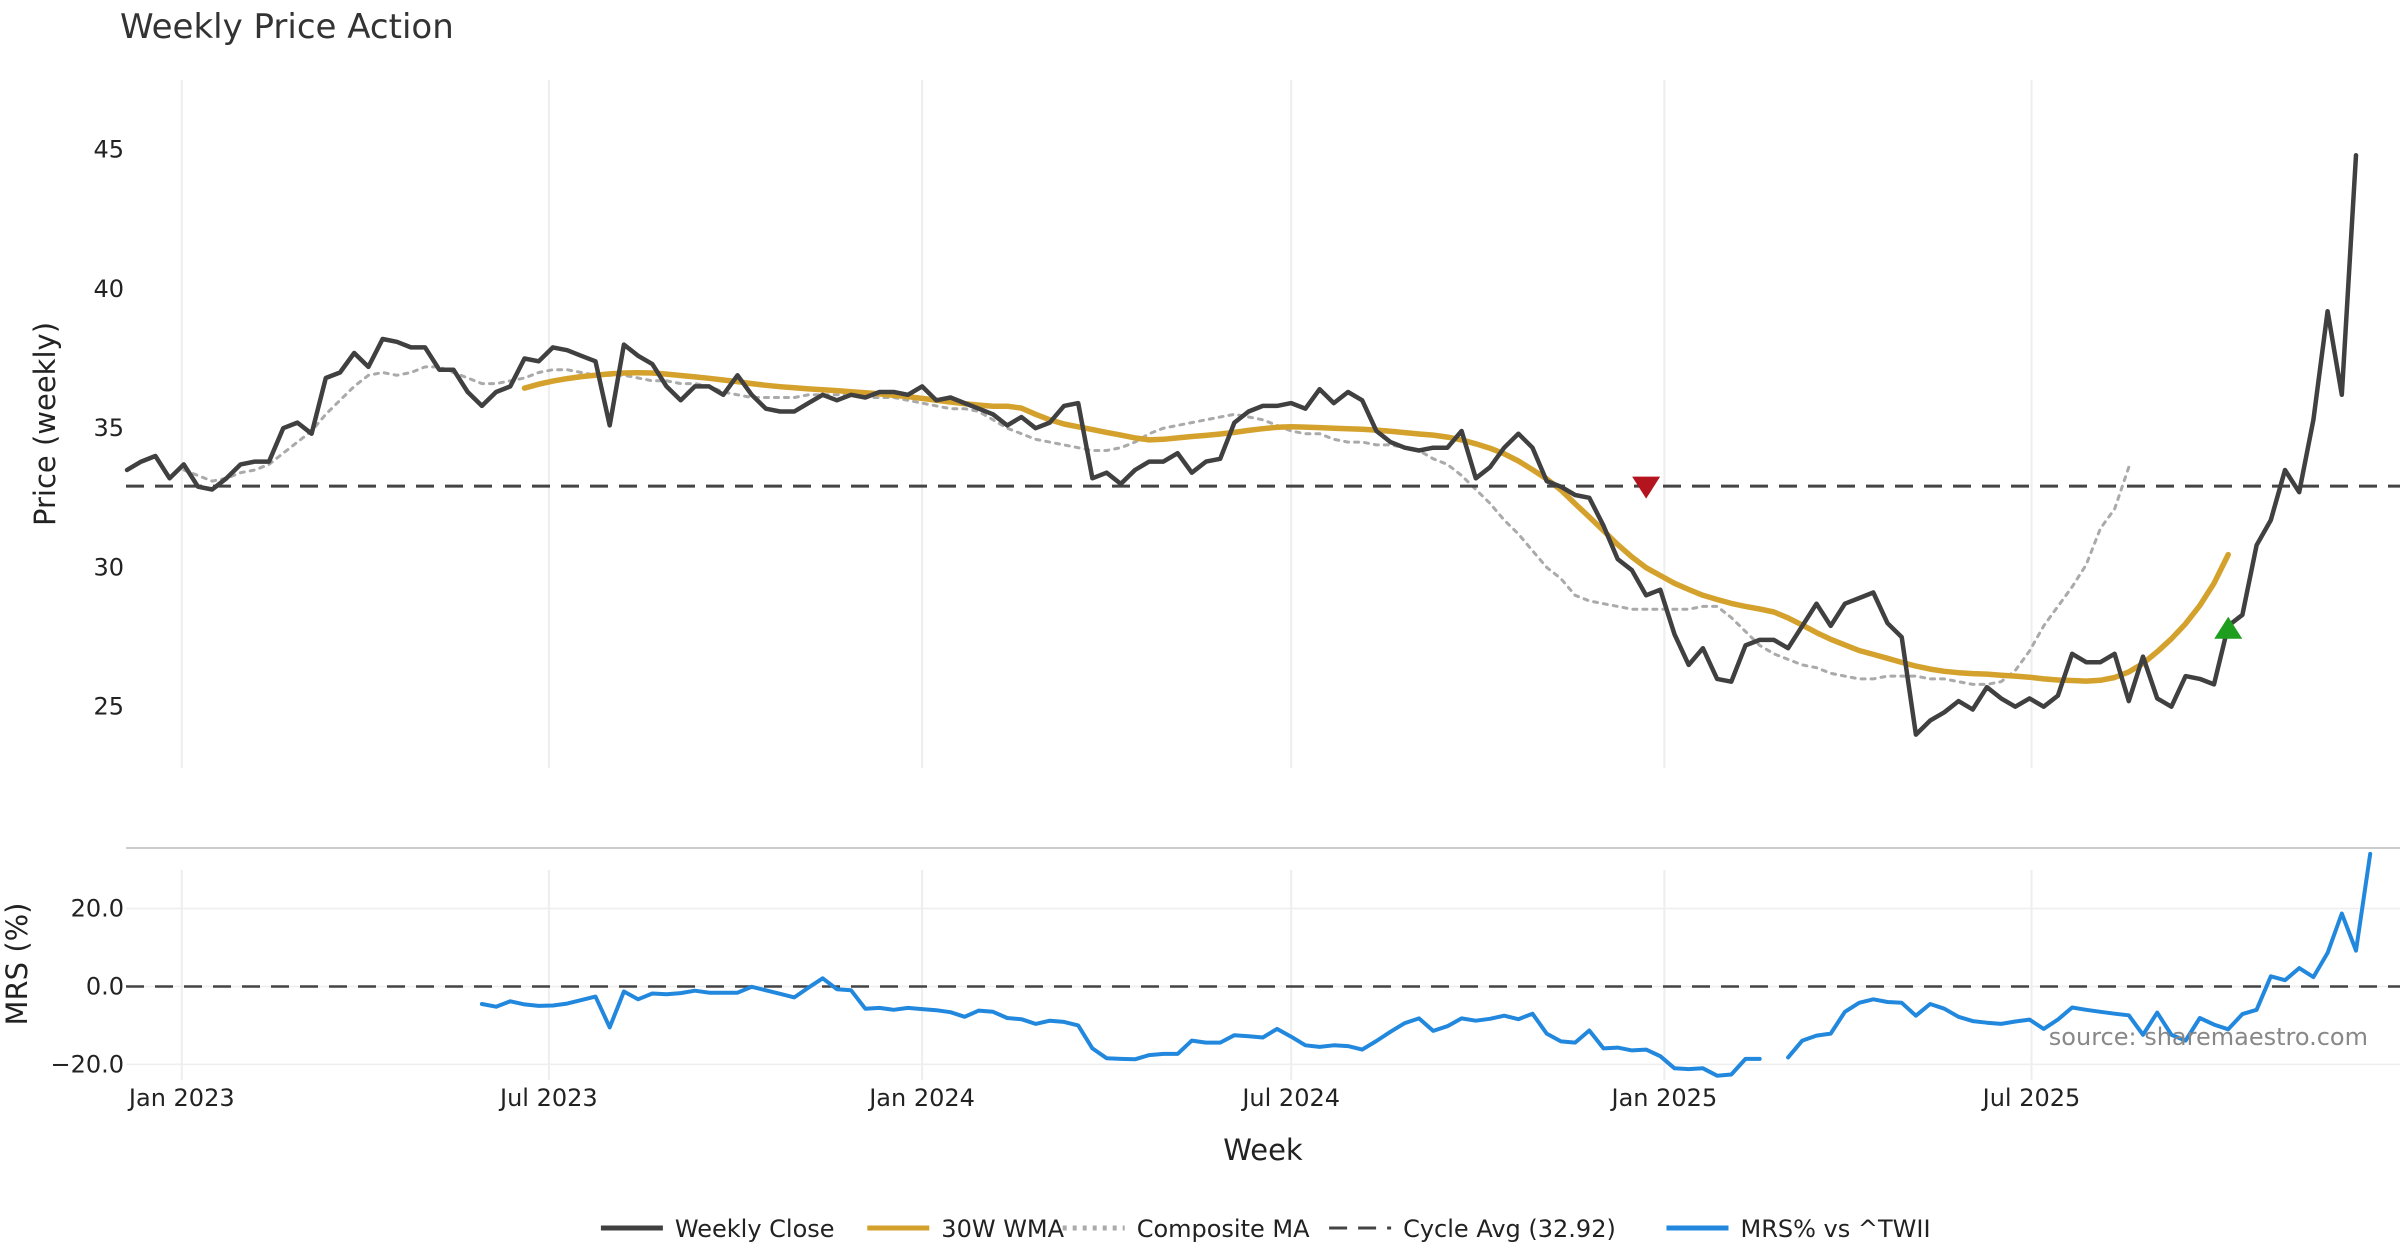 The height and width of the screenshot is (1260, 2400). I want to click on sell-signal-marker, so click(1646, 487).